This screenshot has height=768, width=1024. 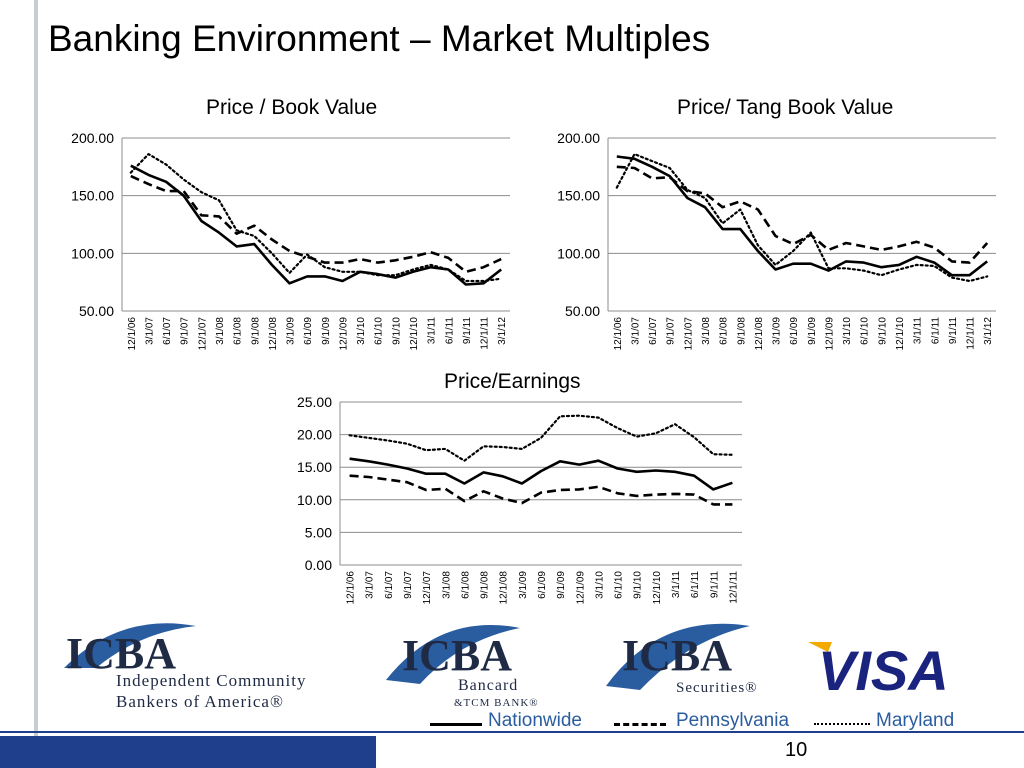 I want to click on visa-logo: VISA, so click(x=878, y=670).